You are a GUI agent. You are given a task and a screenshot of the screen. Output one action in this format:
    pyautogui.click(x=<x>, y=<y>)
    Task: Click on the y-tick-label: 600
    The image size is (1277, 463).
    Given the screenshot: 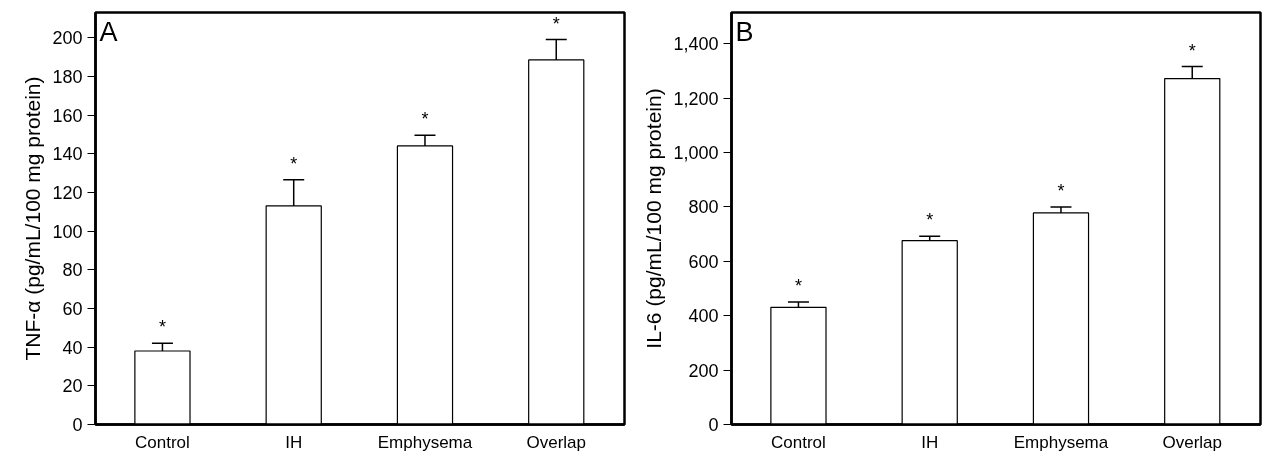 What is the action you would take?
    pyautogui.click(x=703, y=261)
    